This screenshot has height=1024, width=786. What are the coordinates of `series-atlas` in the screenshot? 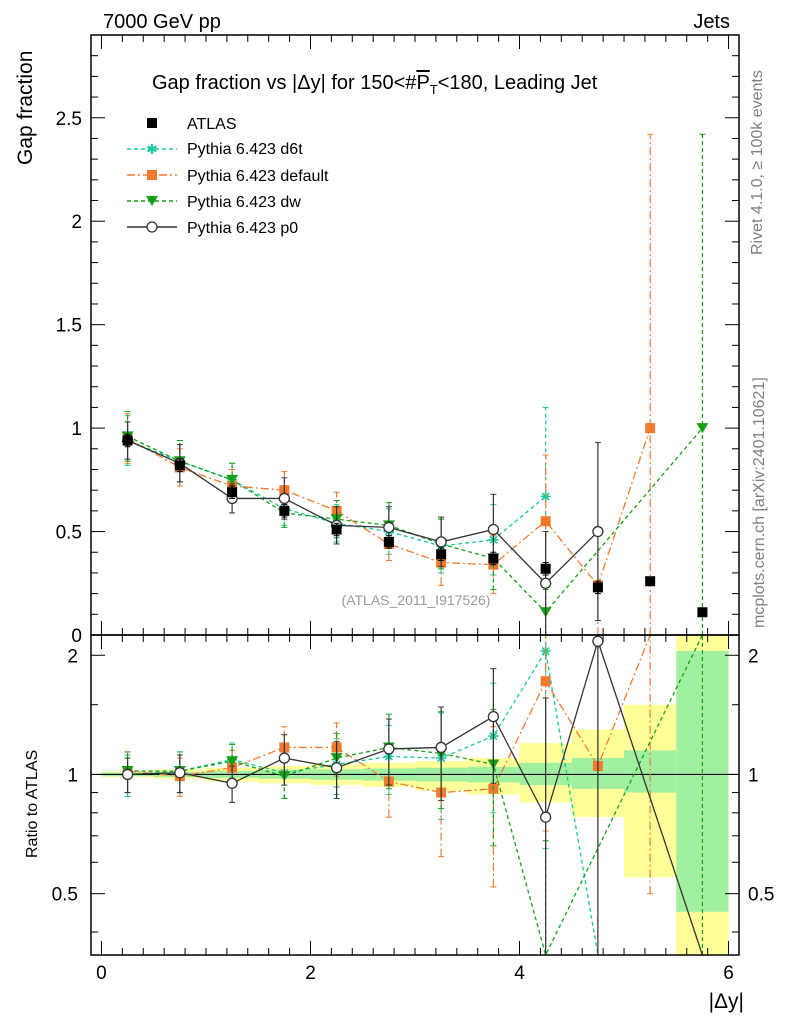 It's located at (415, 525).